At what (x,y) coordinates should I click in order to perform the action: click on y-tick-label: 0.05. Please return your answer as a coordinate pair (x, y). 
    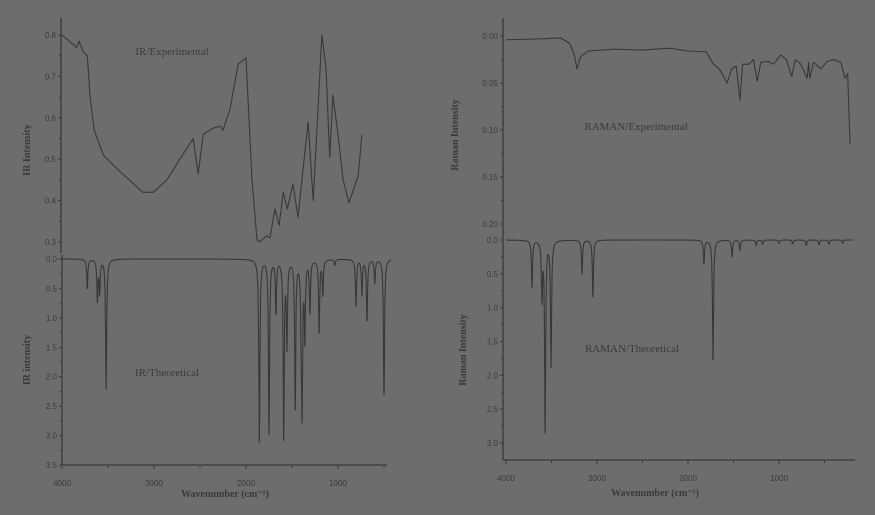
    Looking at the image, I should click on (490, 83).